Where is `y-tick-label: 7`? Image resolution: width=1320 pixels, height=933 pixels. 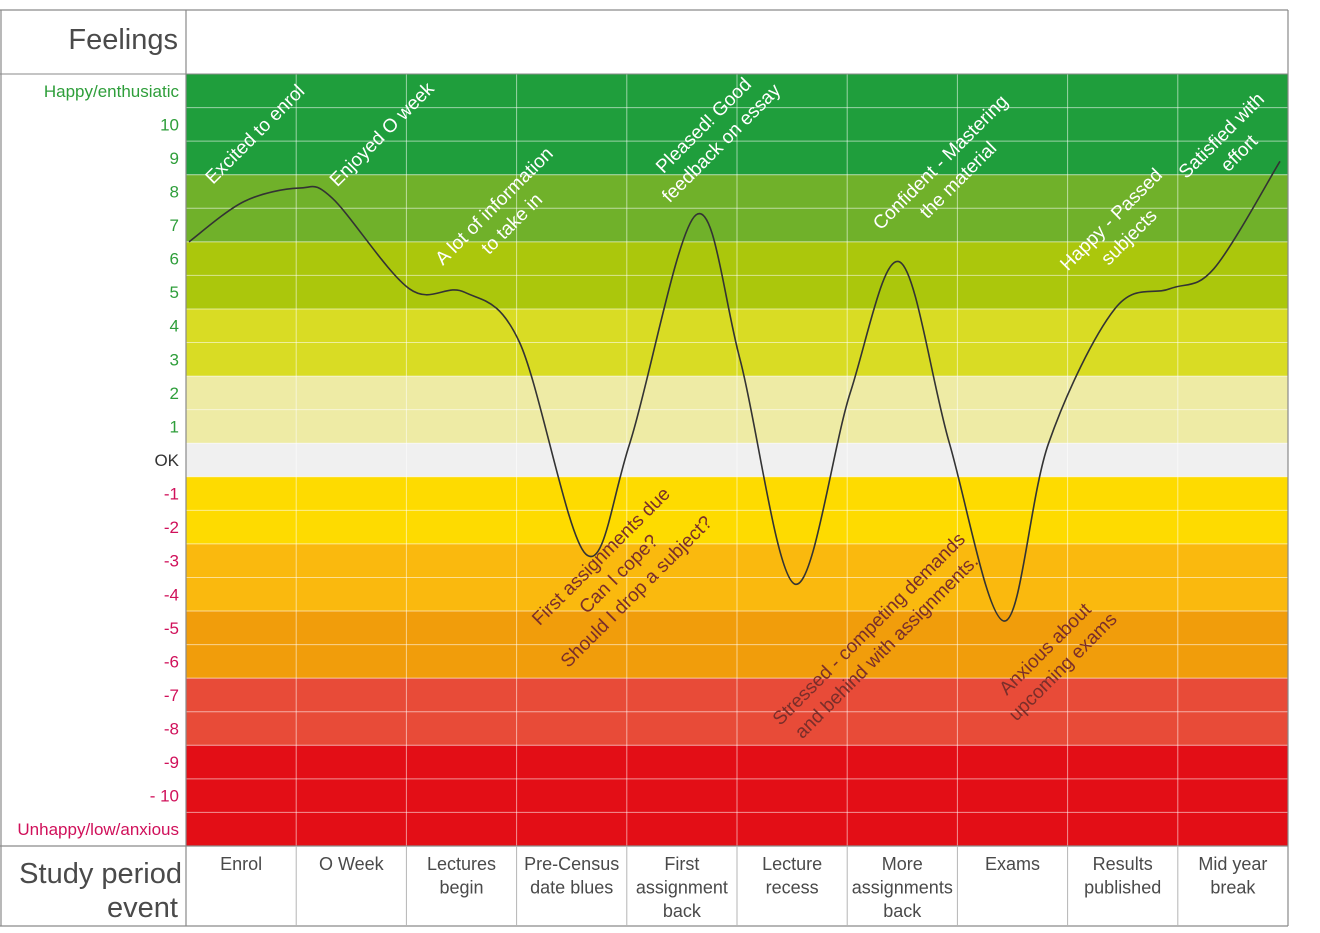 y-tick-label: 7 is located at coordinates (174, 225).